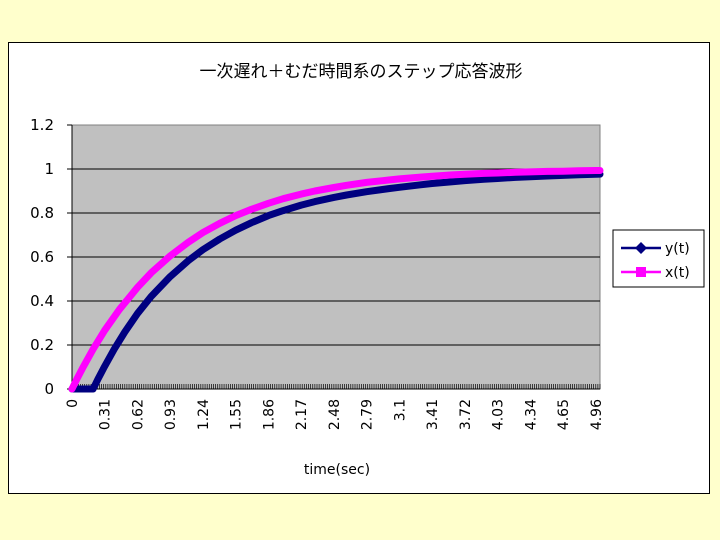 The height and width of the screenshot is (540, 720). What do you see at coordinates (42, 213) in the screenshot?
I see `y-tick-label-4: 0.8` at bounding box center [42, 213].